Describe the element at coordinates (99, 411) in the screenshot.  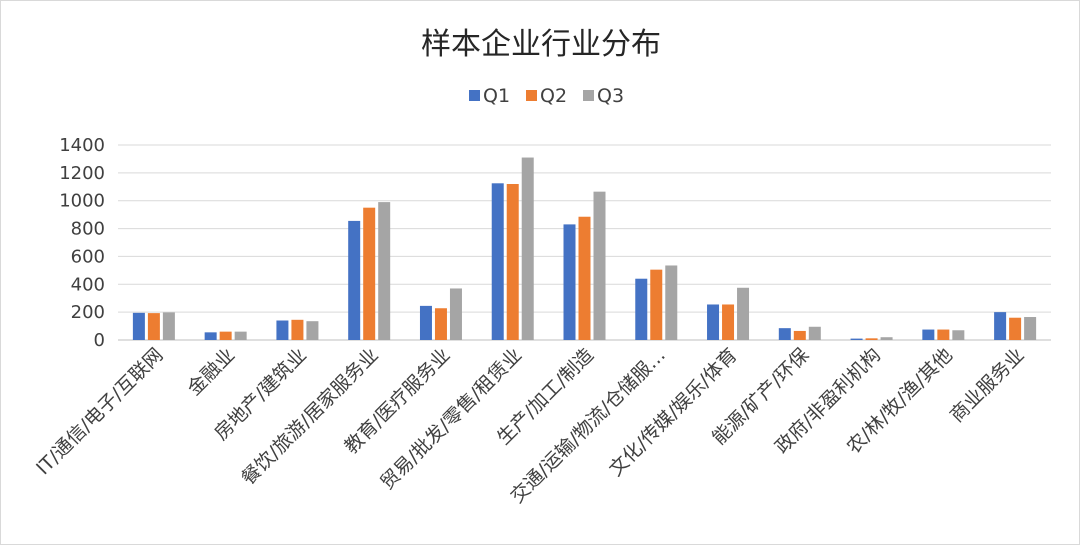
I see `x-tick-label: IT/通信/电子/互联网` at that location.